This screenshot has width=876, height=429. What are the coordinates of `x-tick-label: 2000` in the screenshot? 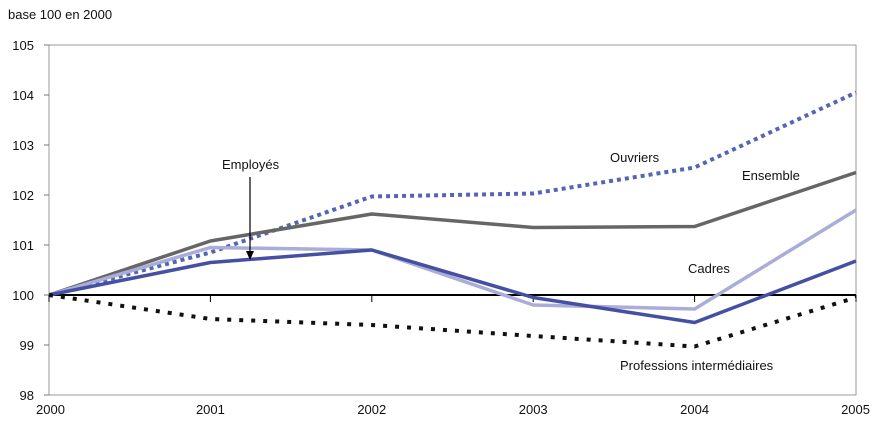 It's located at (50, 409).